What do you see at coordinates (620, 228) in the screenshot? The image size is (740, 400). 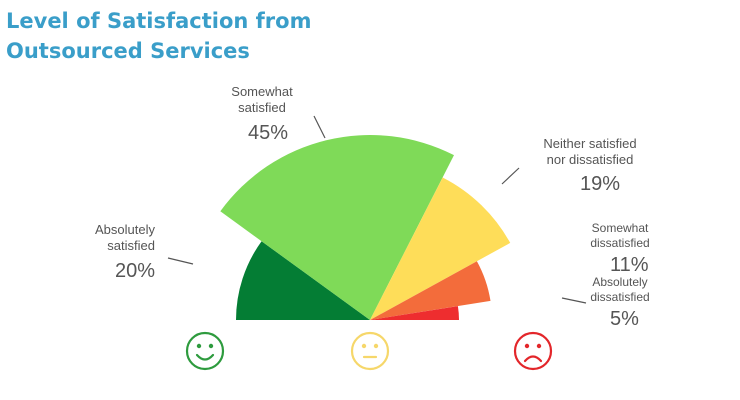 I see `slice-4-label-line-1: Somewhat` at bounding box center [620, 228].